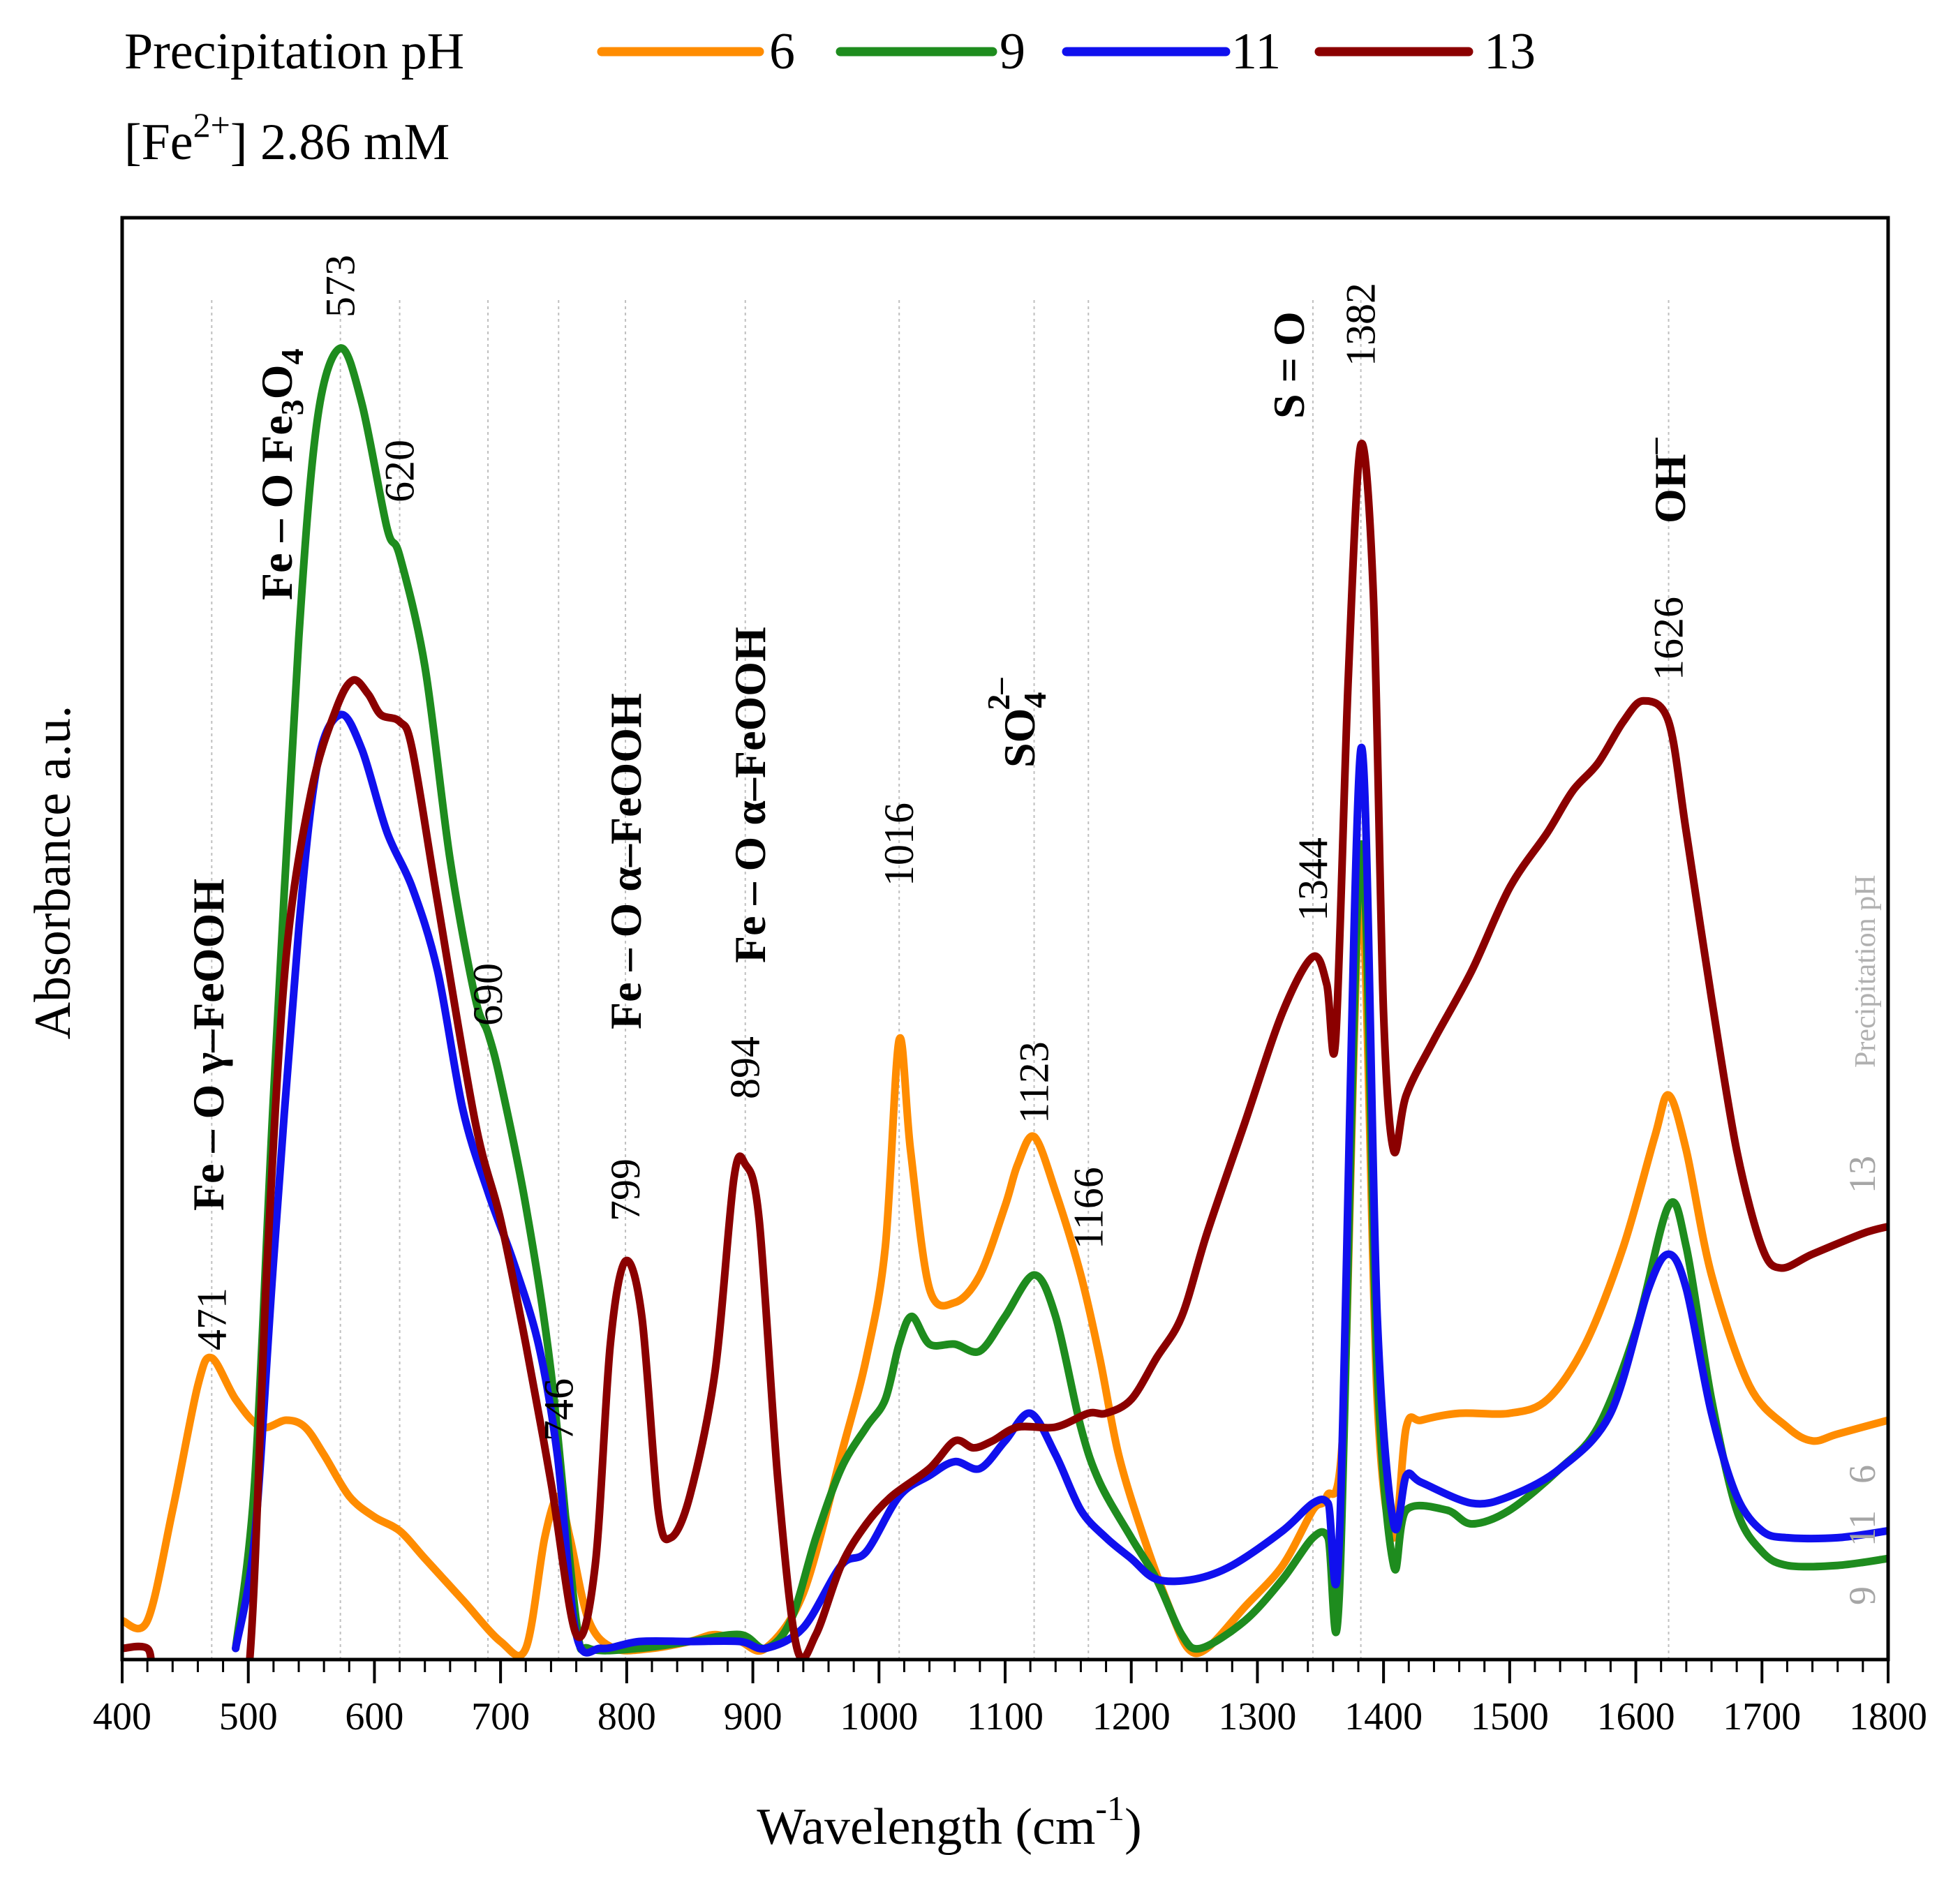  What do you see at coordinates (1862, 1174) in the screenshot?
I see `side-label-13: 13` at bounding box center [1862, 1174].